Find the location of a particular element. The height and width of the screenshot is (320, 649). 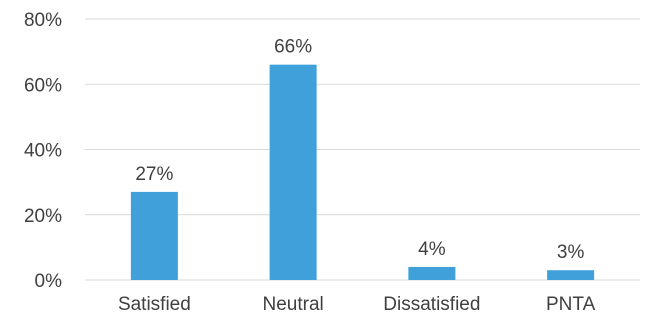

category-label-neutral: Neutral is located at coordinates (293, 304).